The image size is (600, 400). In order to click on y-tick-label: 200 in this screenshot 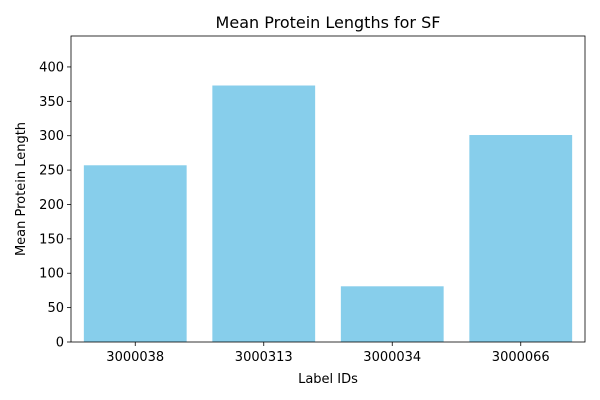, I will do `click(51, 205)`.